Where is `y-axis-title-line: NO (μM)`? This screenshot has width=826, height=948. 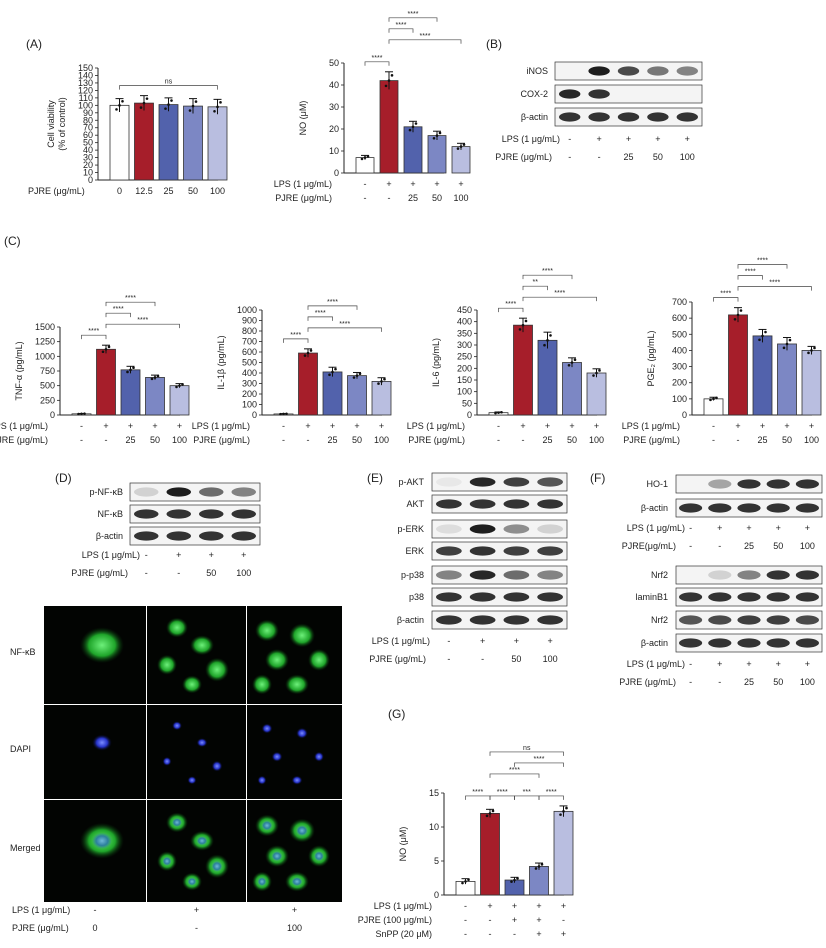
y-axis-title-line: NO (μM) is located at coordinates (403, 844).